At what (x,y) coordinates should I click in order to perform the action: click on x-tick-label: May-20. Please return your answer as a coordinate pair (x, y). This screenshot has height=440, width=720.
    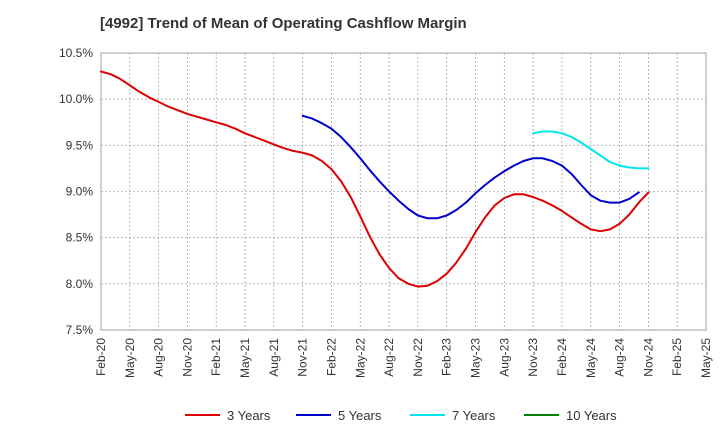
    Looking at the image, I should click on (130, 358).